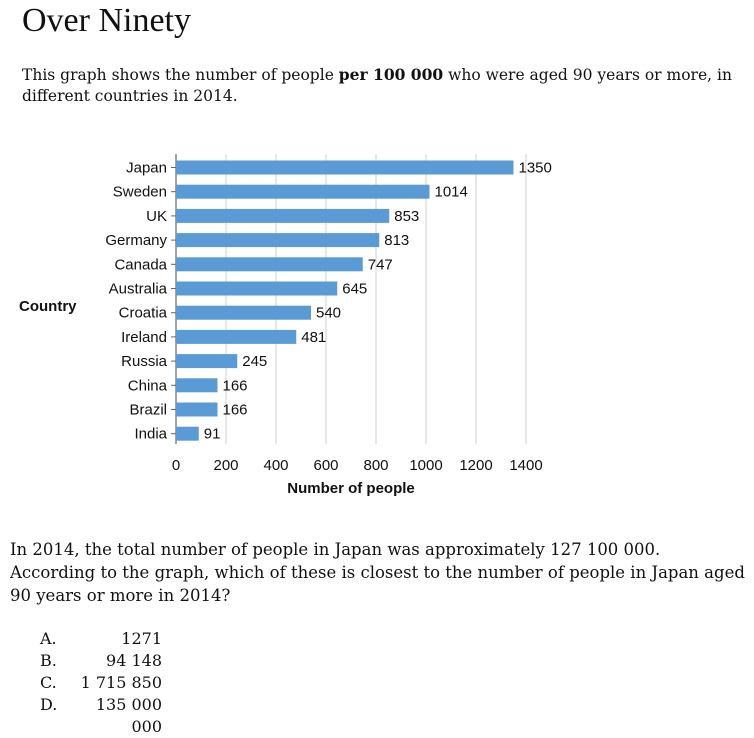 Image resolution: width=754 pixels, height=738 pixels. Describe the element at coordinates (128, 715) in the screenshot. I see `option-value: 135 000 000` at that location.